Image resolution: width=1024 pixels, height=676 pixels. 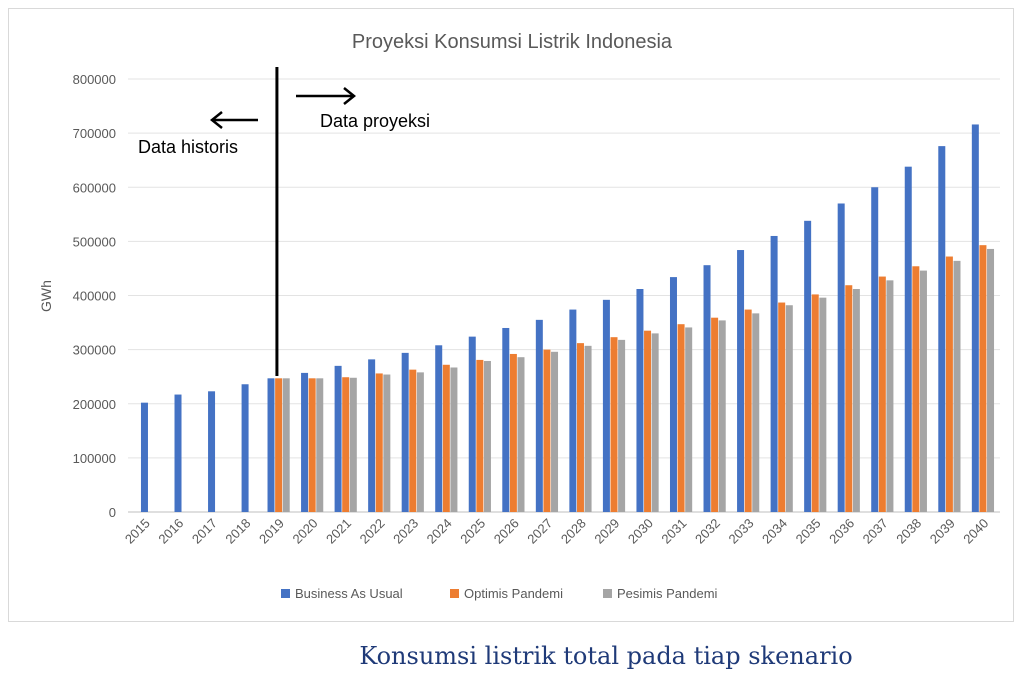 What do you see at coordinates (94, 404) in the screenshot?
I see `y-tick-label: 200000` at bounding box center [94, 404].